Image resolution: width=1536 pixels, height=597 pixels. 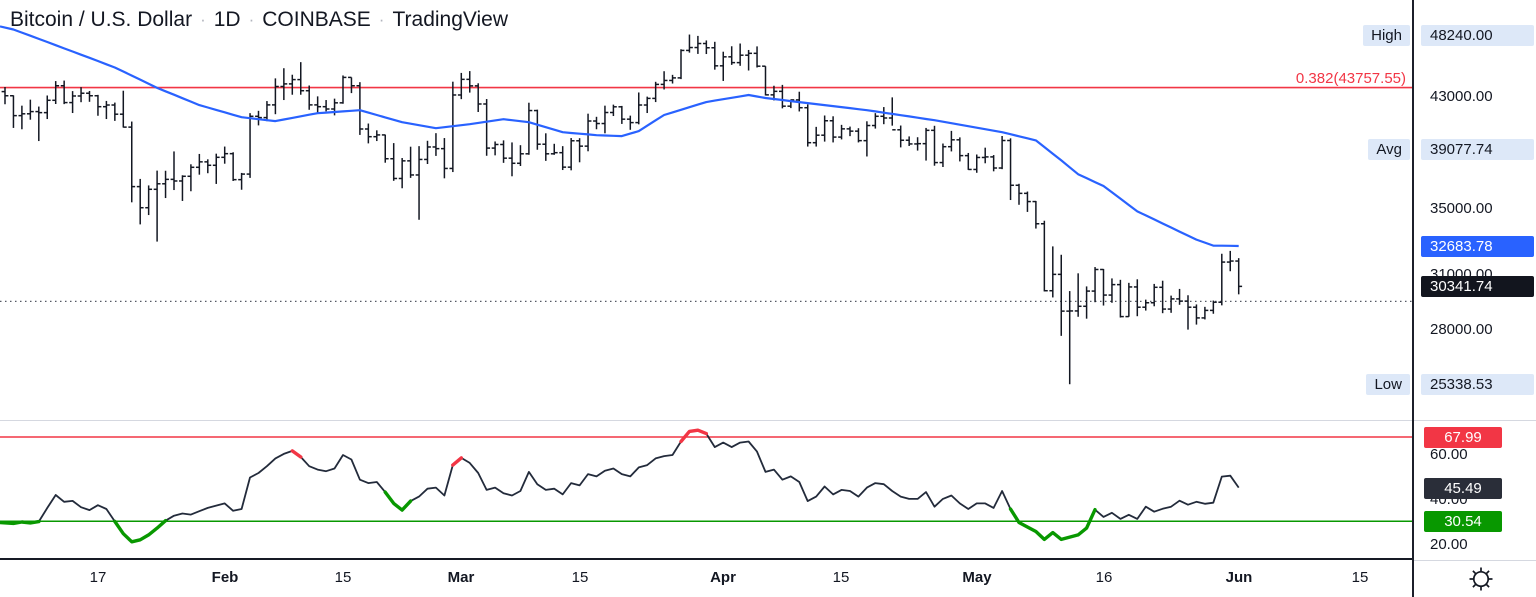 I want to click on time-axis-month-label: Apr, so click(x=723, y=577).